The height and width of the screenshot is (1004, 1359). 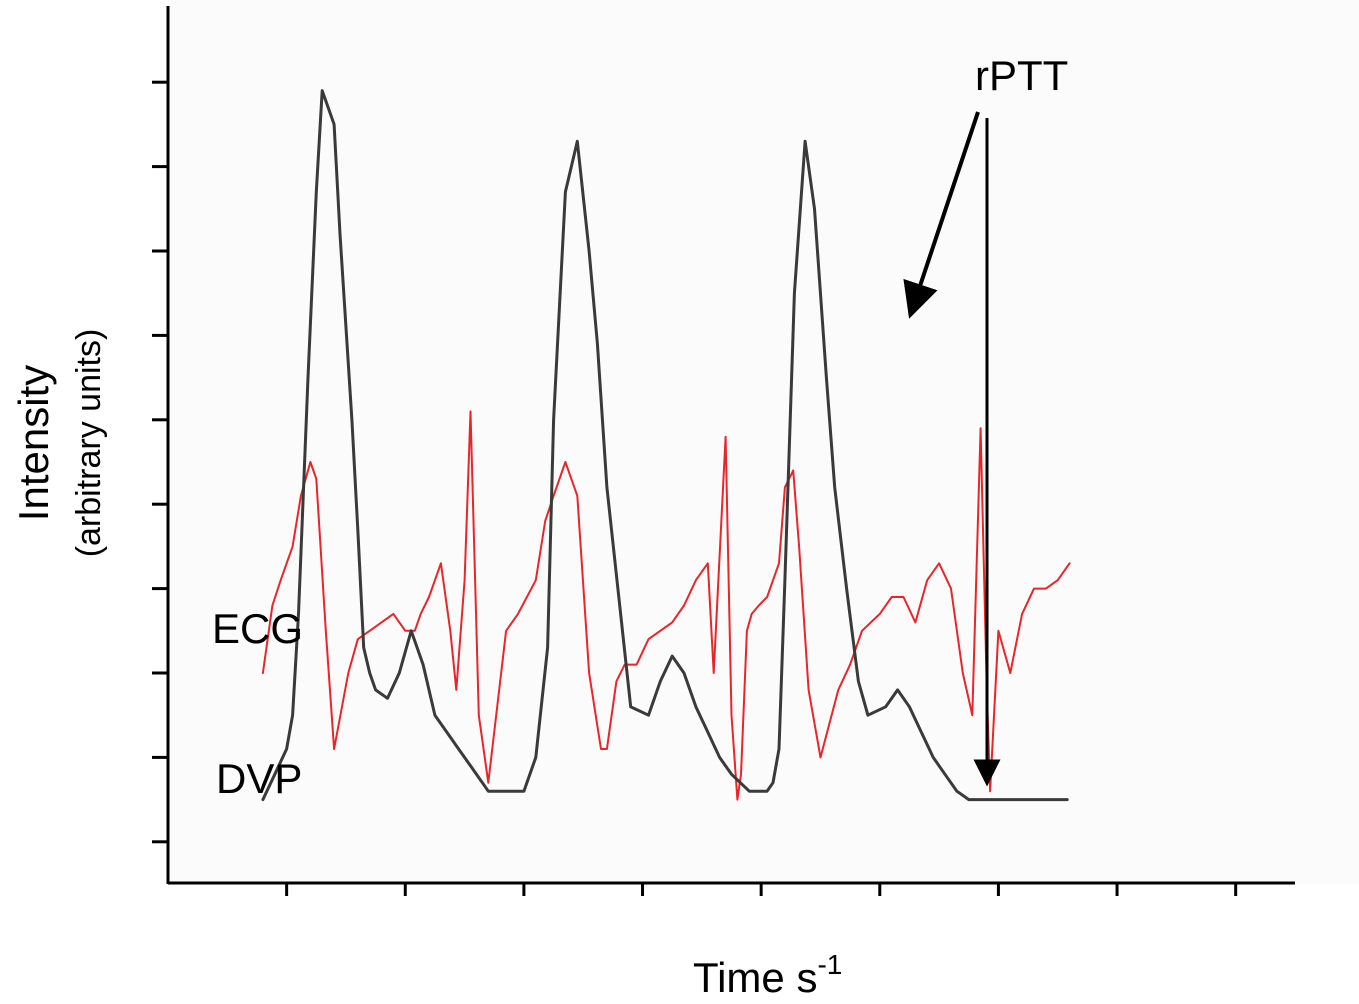 I want to click on series-label-dvp: DVP, so click(x=259, y=778).